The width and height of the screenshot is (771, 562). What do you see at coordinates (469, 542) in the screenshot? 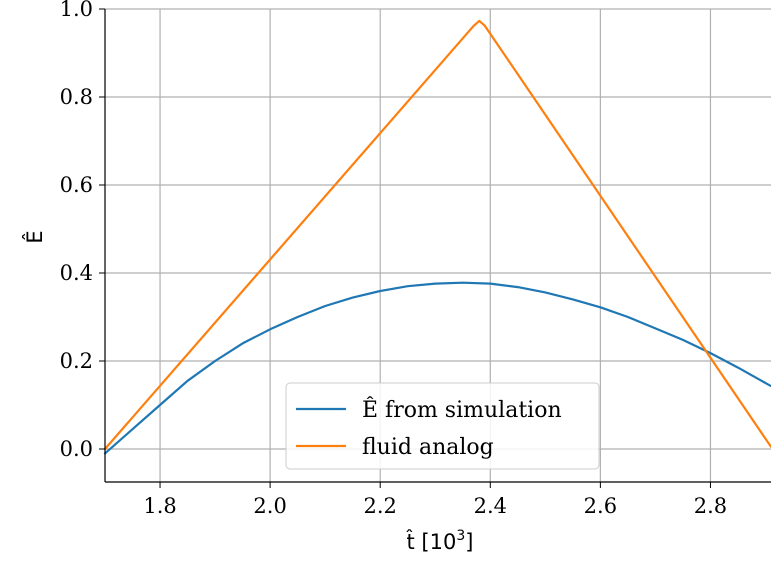
I see `x-axis-label-close: ]` at bounding box center [469, 542].